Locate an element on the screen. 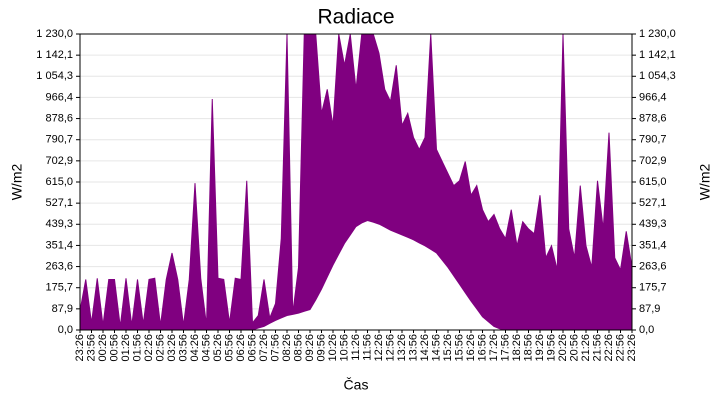  y-tick-label: 527,1 is located at coordinates (59, 203).